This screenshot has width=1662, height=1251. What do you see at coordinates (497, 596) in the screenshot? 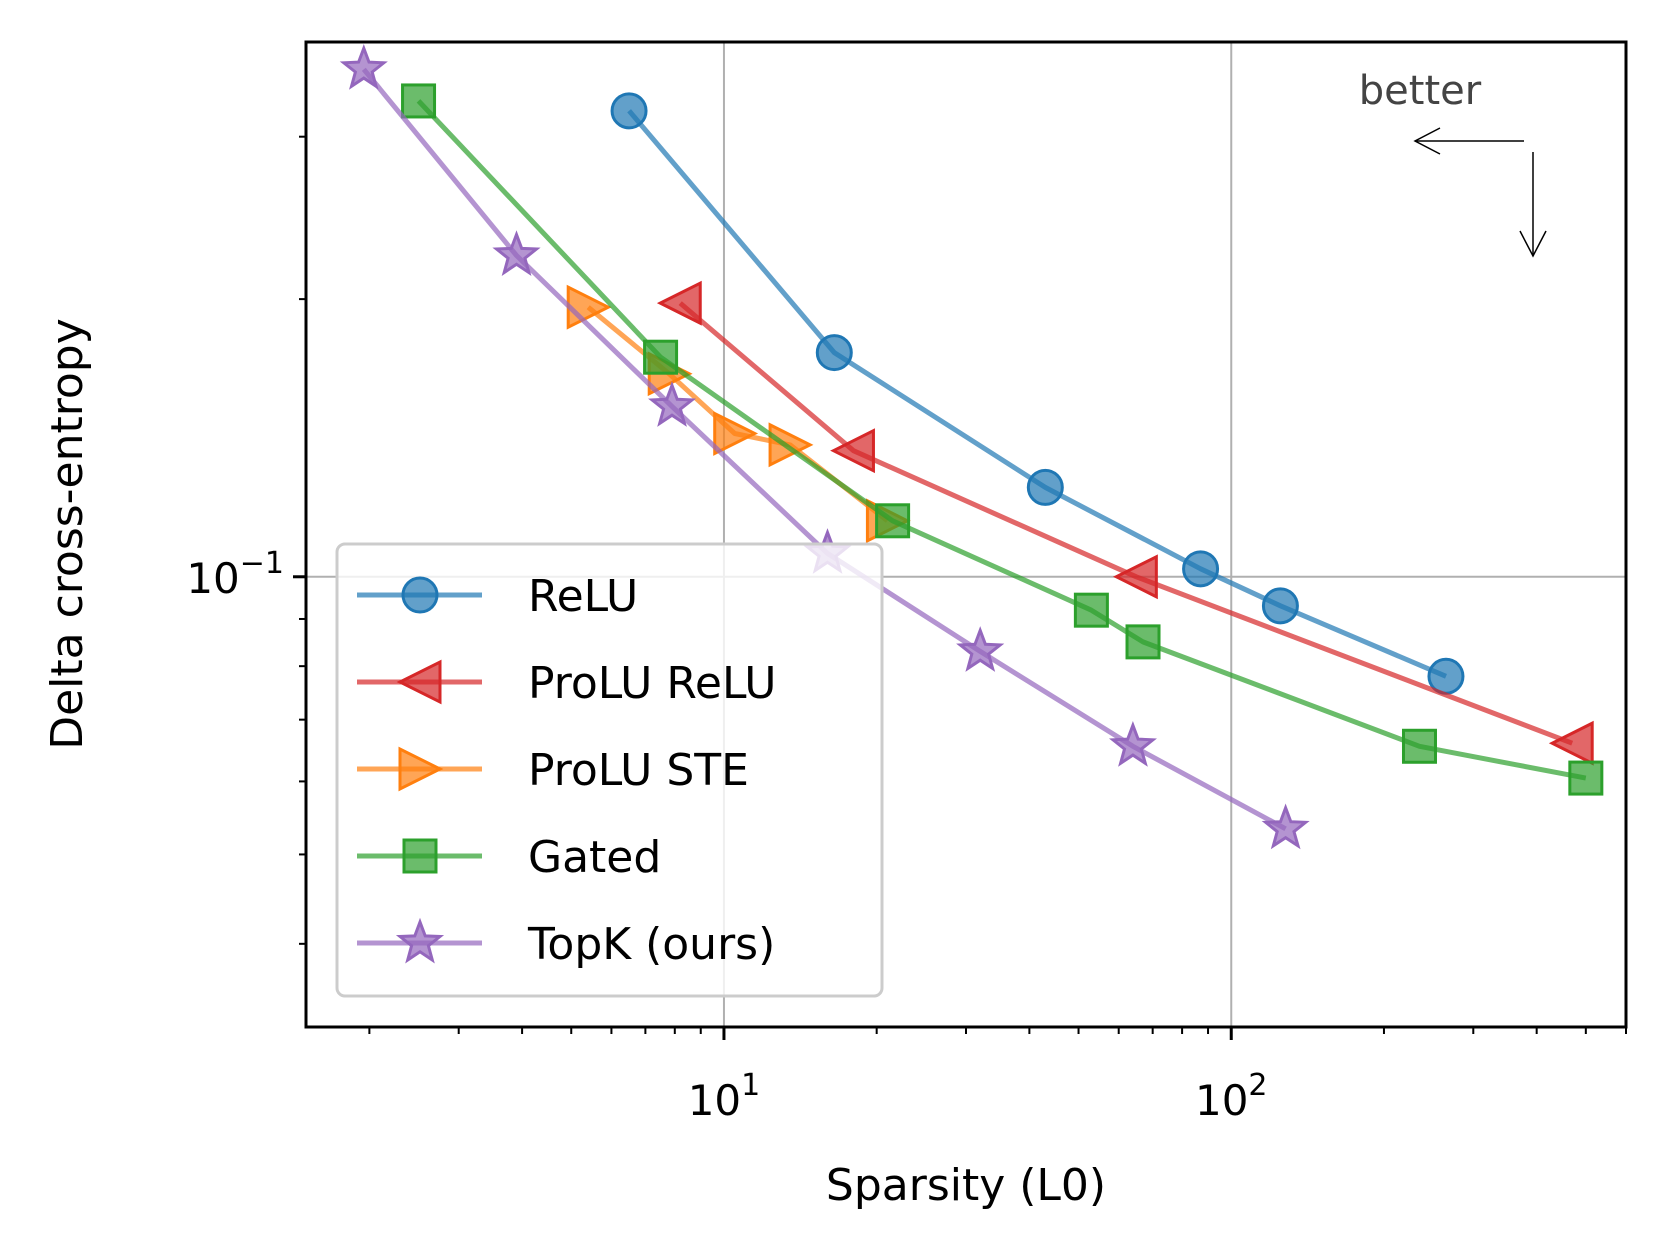
I see `legend-entry-0: ReLU` at bounding box center [497, 596].